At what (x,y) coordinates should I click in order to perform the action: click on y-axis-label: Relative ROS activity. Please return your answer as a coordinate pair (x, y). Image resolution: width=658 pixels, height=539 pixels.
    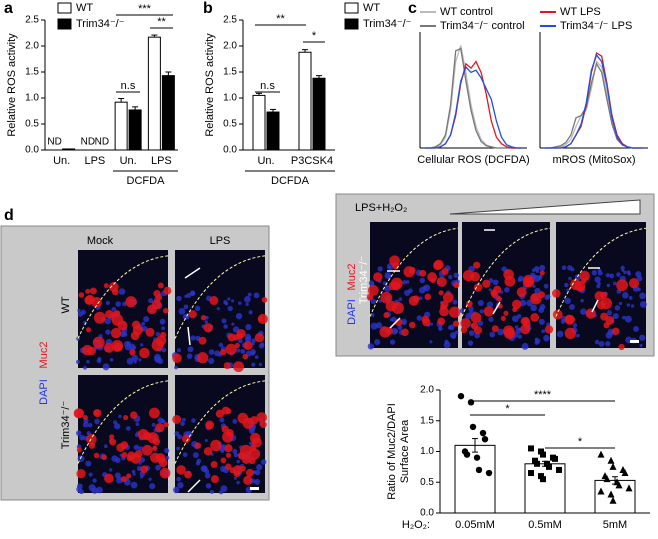
    Looking at the image, I should click on (12, 85).